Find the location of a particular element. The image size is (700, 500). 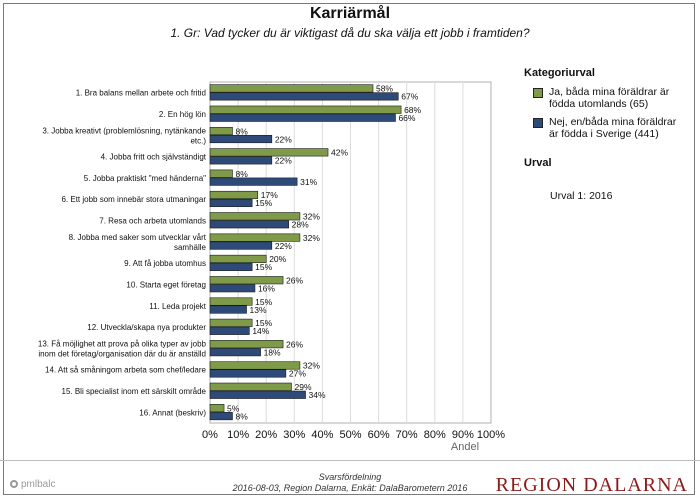

category-label: 7. Resa och arbeta utomlands is located at coordinates (152, 221).